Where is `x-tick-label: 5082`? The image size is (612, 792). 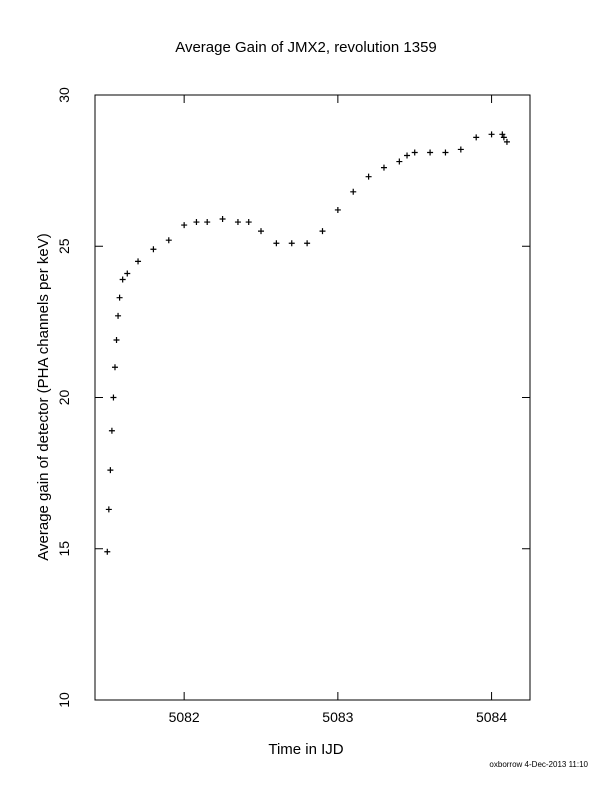 x-tick-label: 5082 is located at coordinates (184, 717).